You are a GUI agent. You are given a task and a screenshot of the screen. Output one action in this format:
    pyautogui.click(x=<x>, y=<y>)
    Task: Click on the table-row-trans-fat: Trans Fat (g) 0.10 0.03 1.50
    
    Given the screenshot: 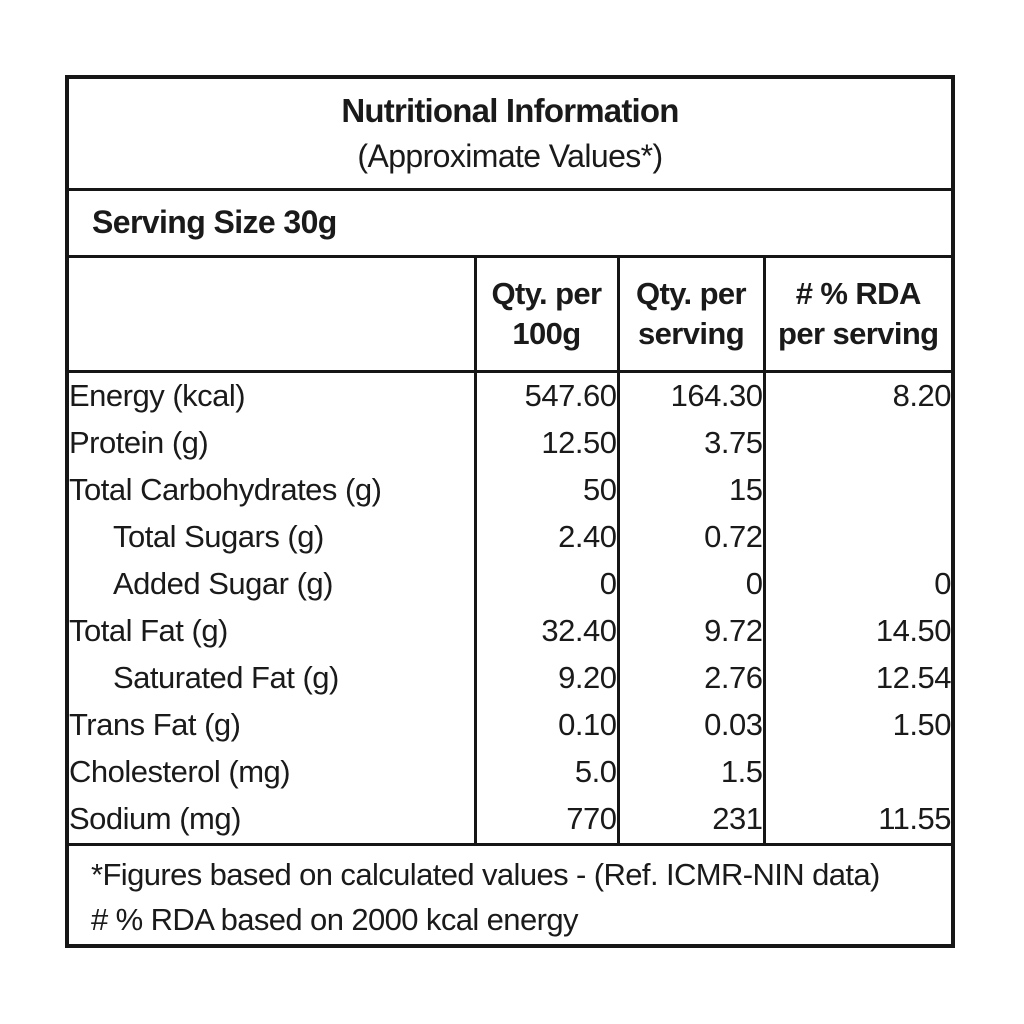 What is the action you would take?
    pyautogui.click(x=510, y=725)
    